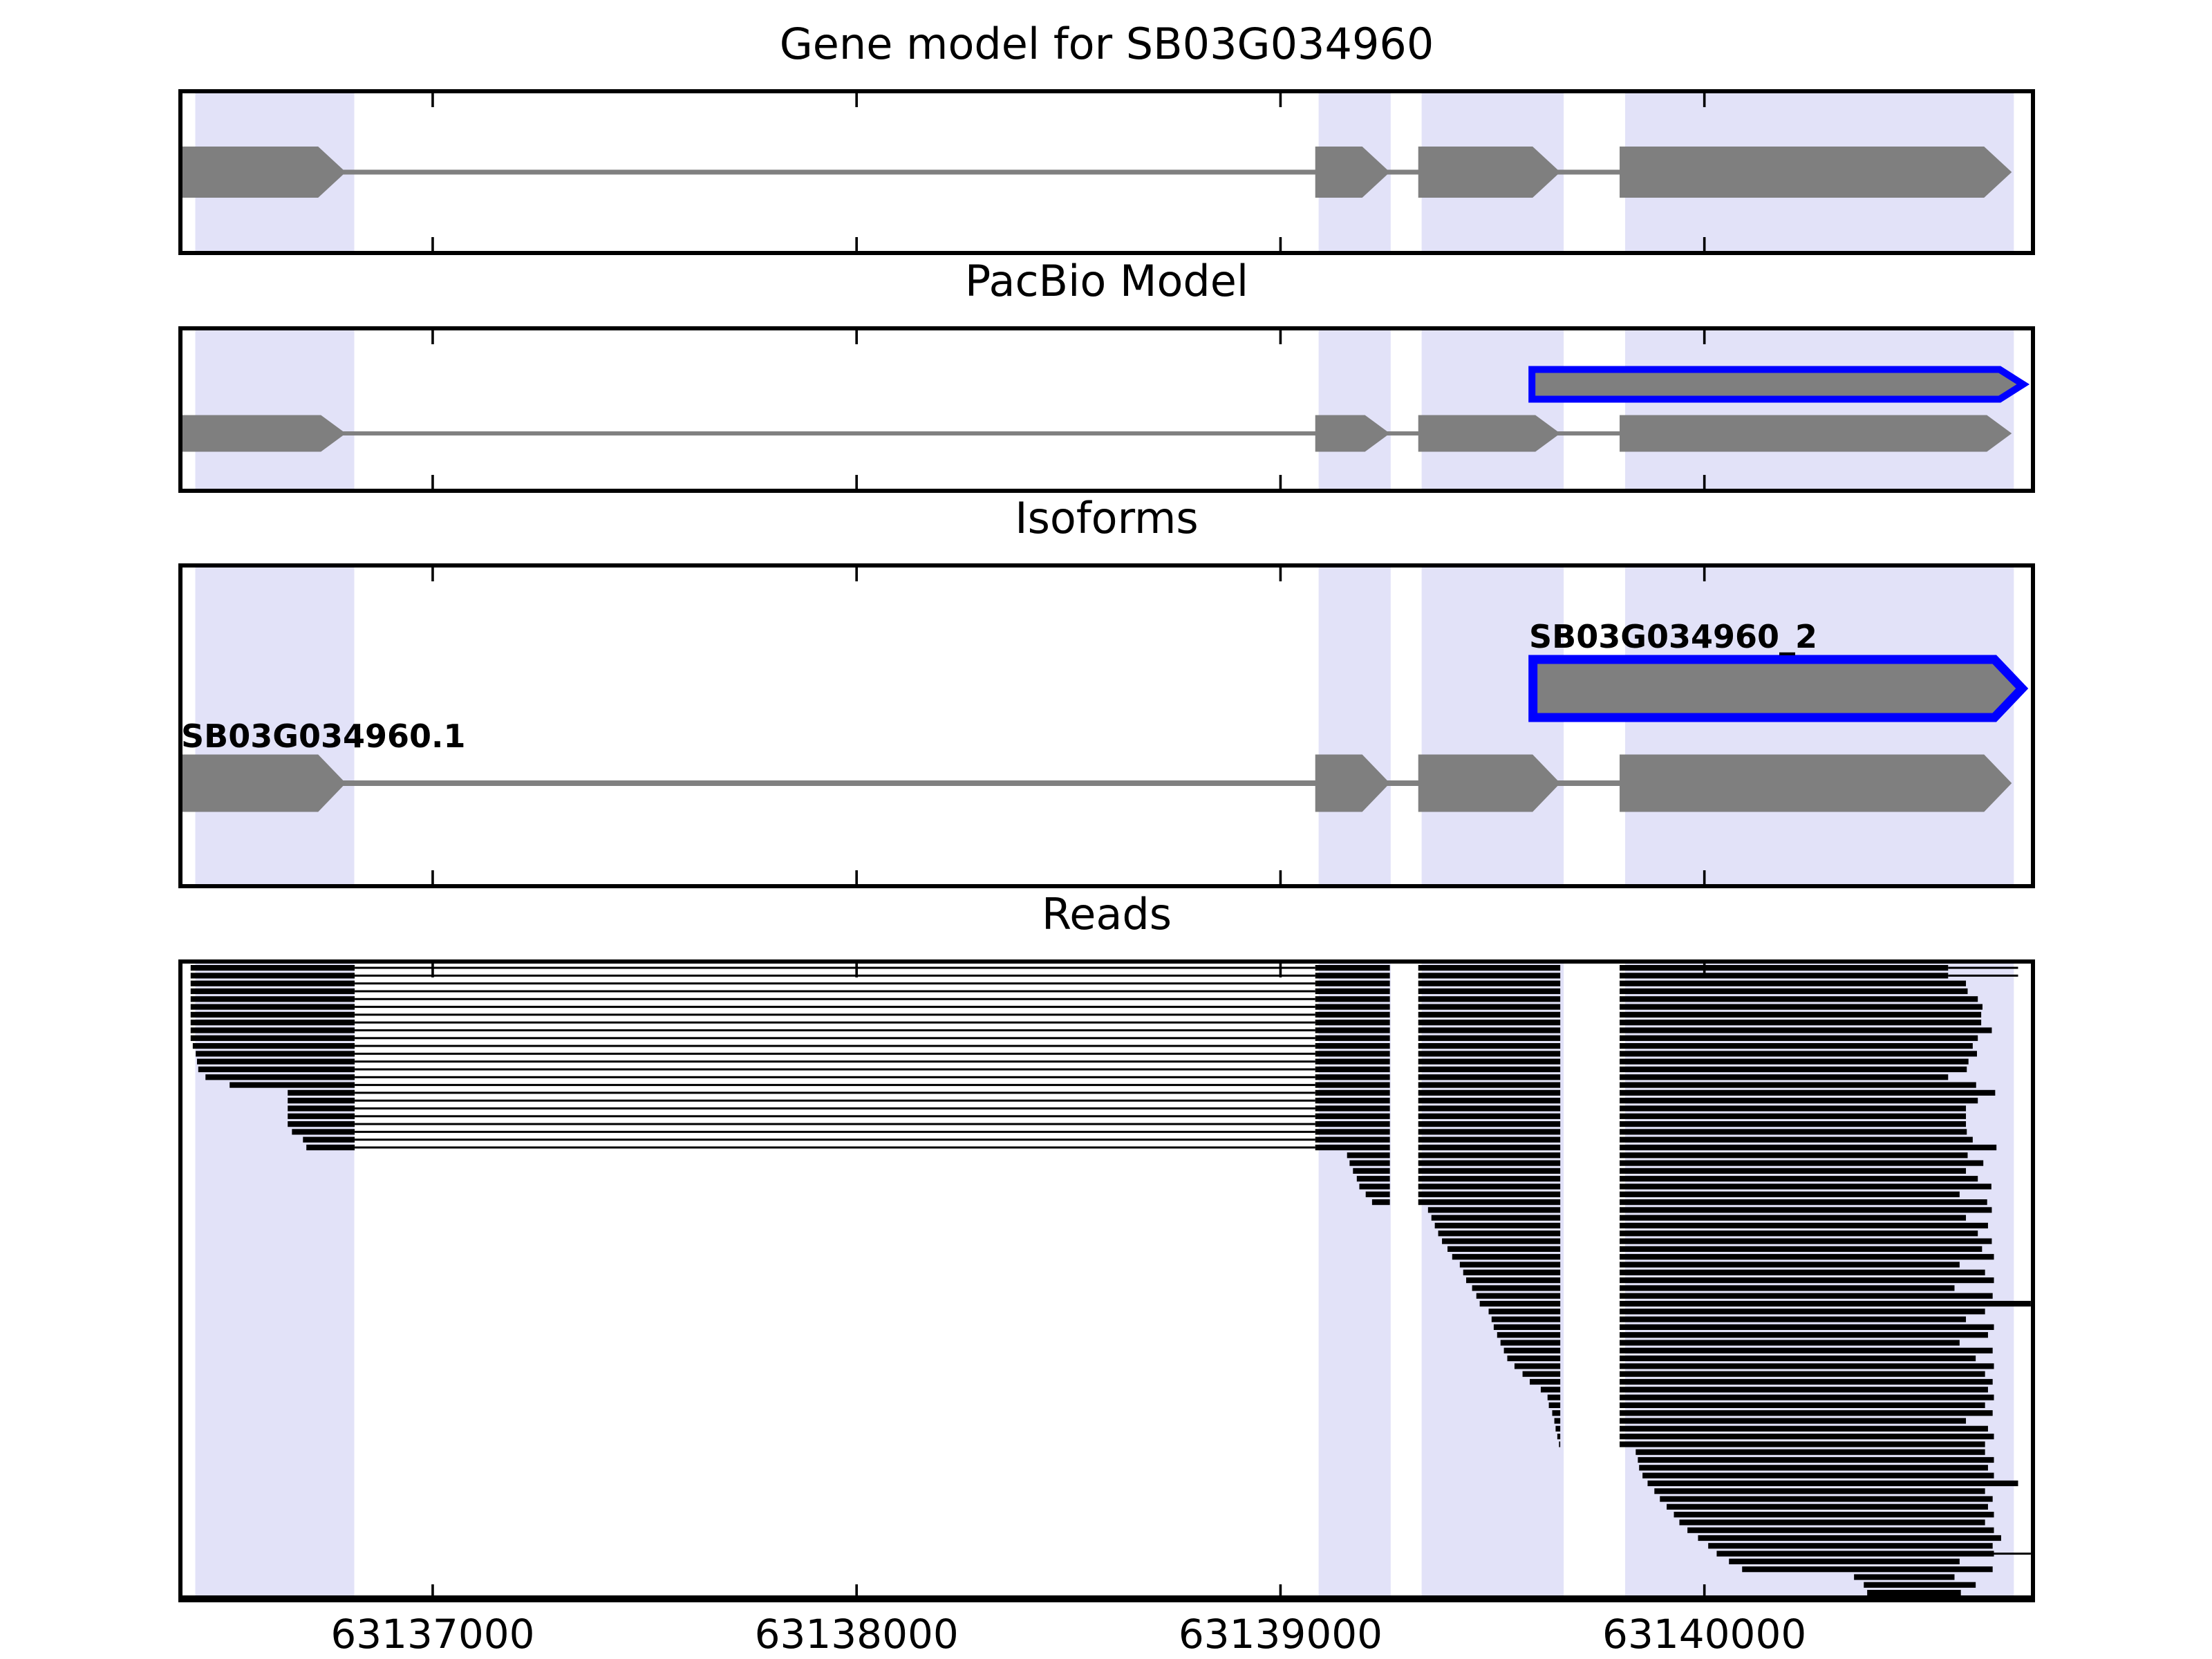 This screenshot has height=1659, width=2212. Describe the element at coordinates (1281, 1634) in the screenshot. I see `x-tick-label: 63139000` at that location.